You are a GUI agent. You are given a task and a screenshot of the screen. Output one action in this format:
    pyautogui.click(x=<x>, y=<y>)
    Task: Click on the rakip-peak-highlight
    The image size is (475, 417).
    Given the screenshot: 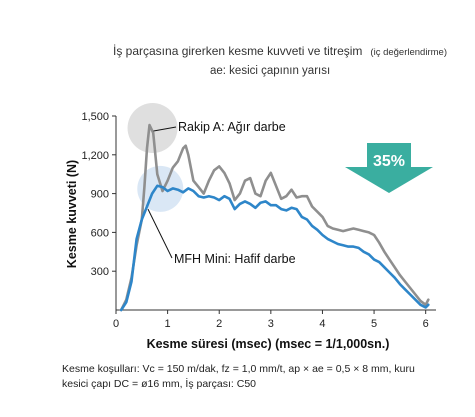 What is the action you would take?
    pyautogui.click(x=152, y=128)
    